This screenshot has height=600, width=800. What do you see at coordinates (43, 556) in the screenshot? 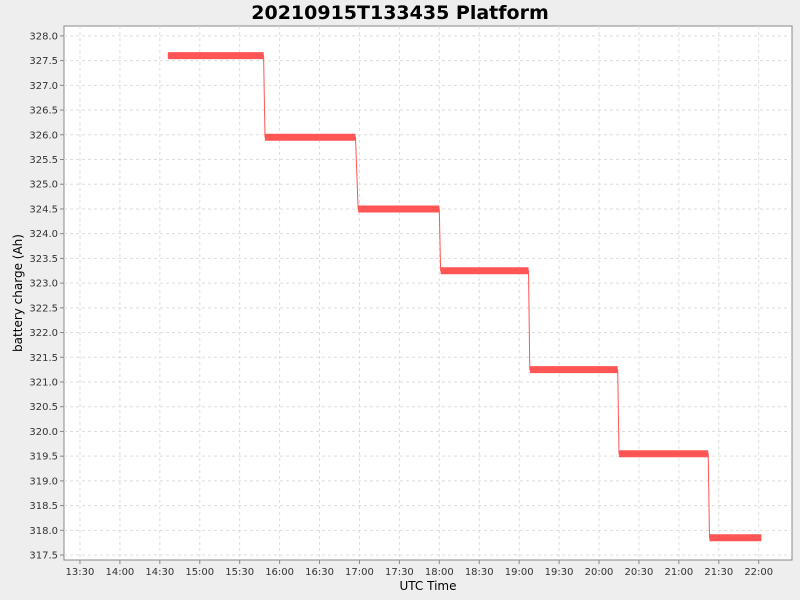
I see `y-tick-label: 317.5` at bounding box center [43, 556].